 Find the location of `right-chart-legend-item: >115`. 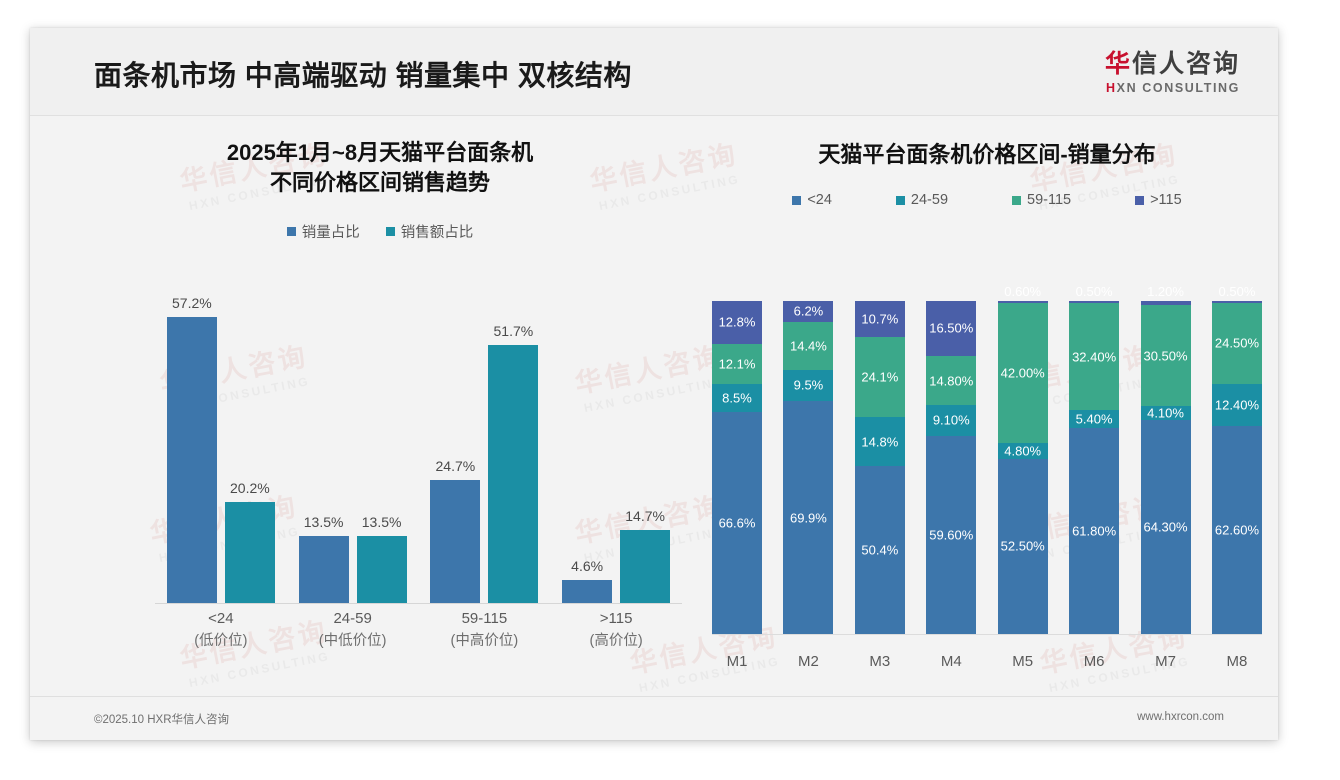

right-chart-legend-item: >115 is located at coordinates (1158, 200).